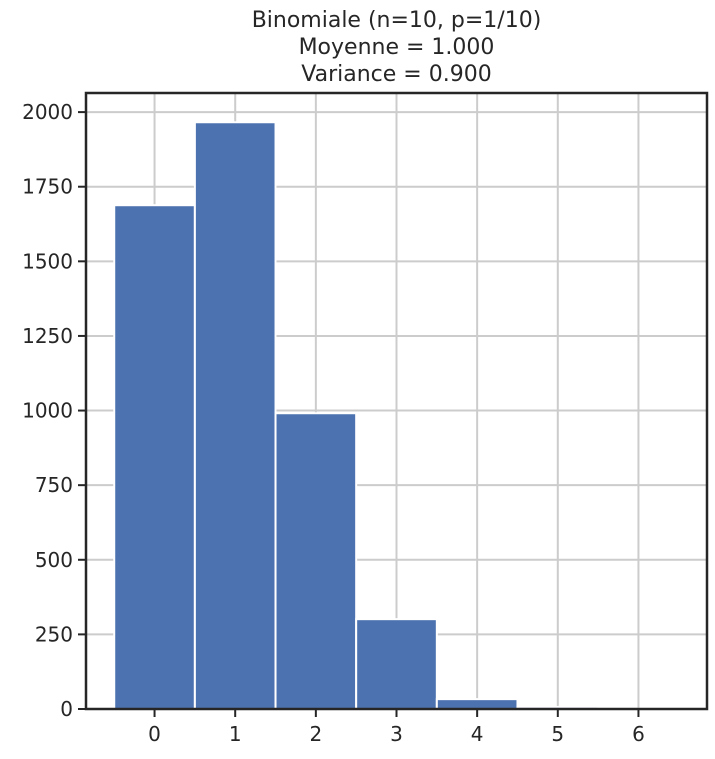 The width and height of the screenshot is (715, 759). I want to click on y-tick-label: 1750, so click(47, 187).